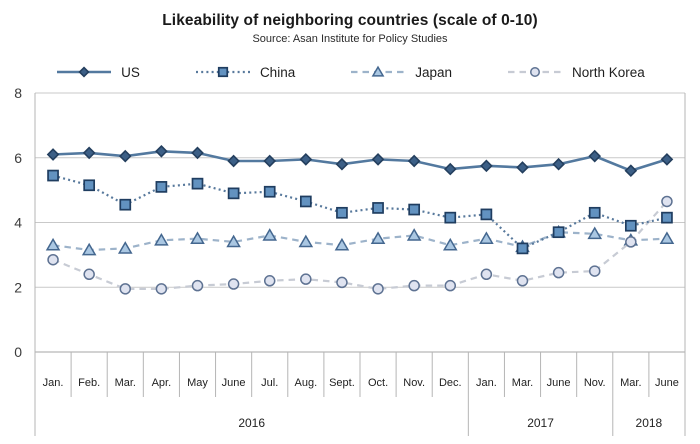 The width and height of the screenshot is (700, 444). I want to click on legend-label-japan: Japan, so click(434, 72).